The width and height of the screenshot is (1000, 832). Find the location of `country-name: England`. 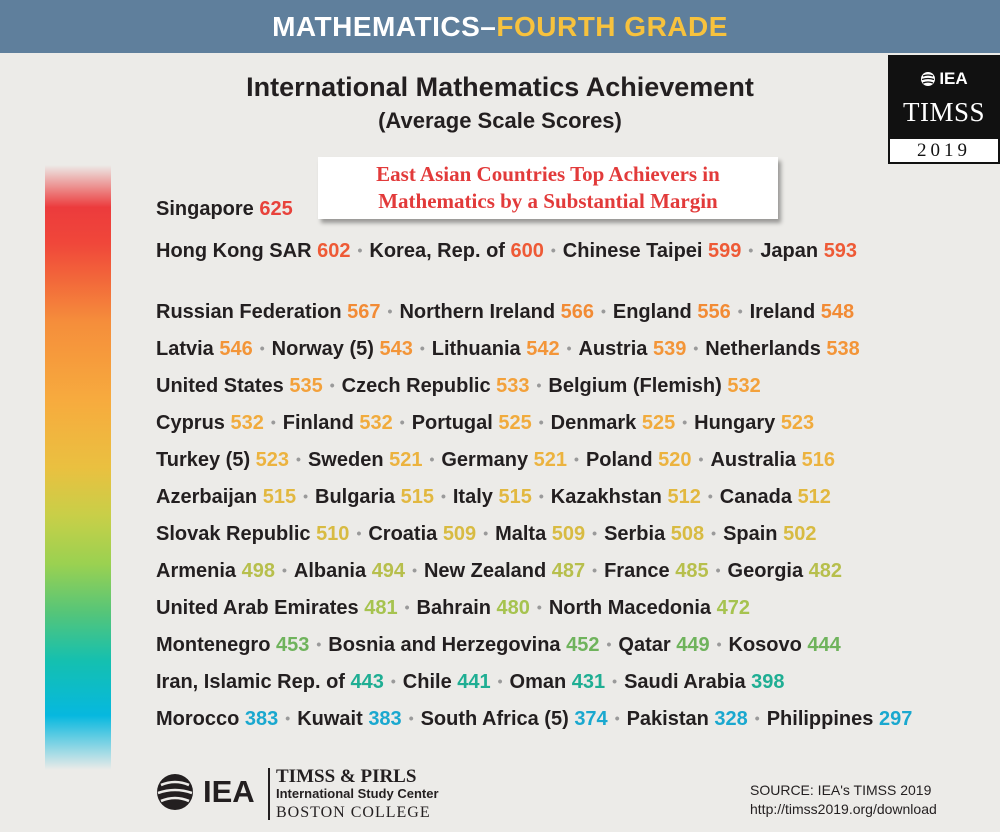

country-name: England is located at coordinates (652, 312).